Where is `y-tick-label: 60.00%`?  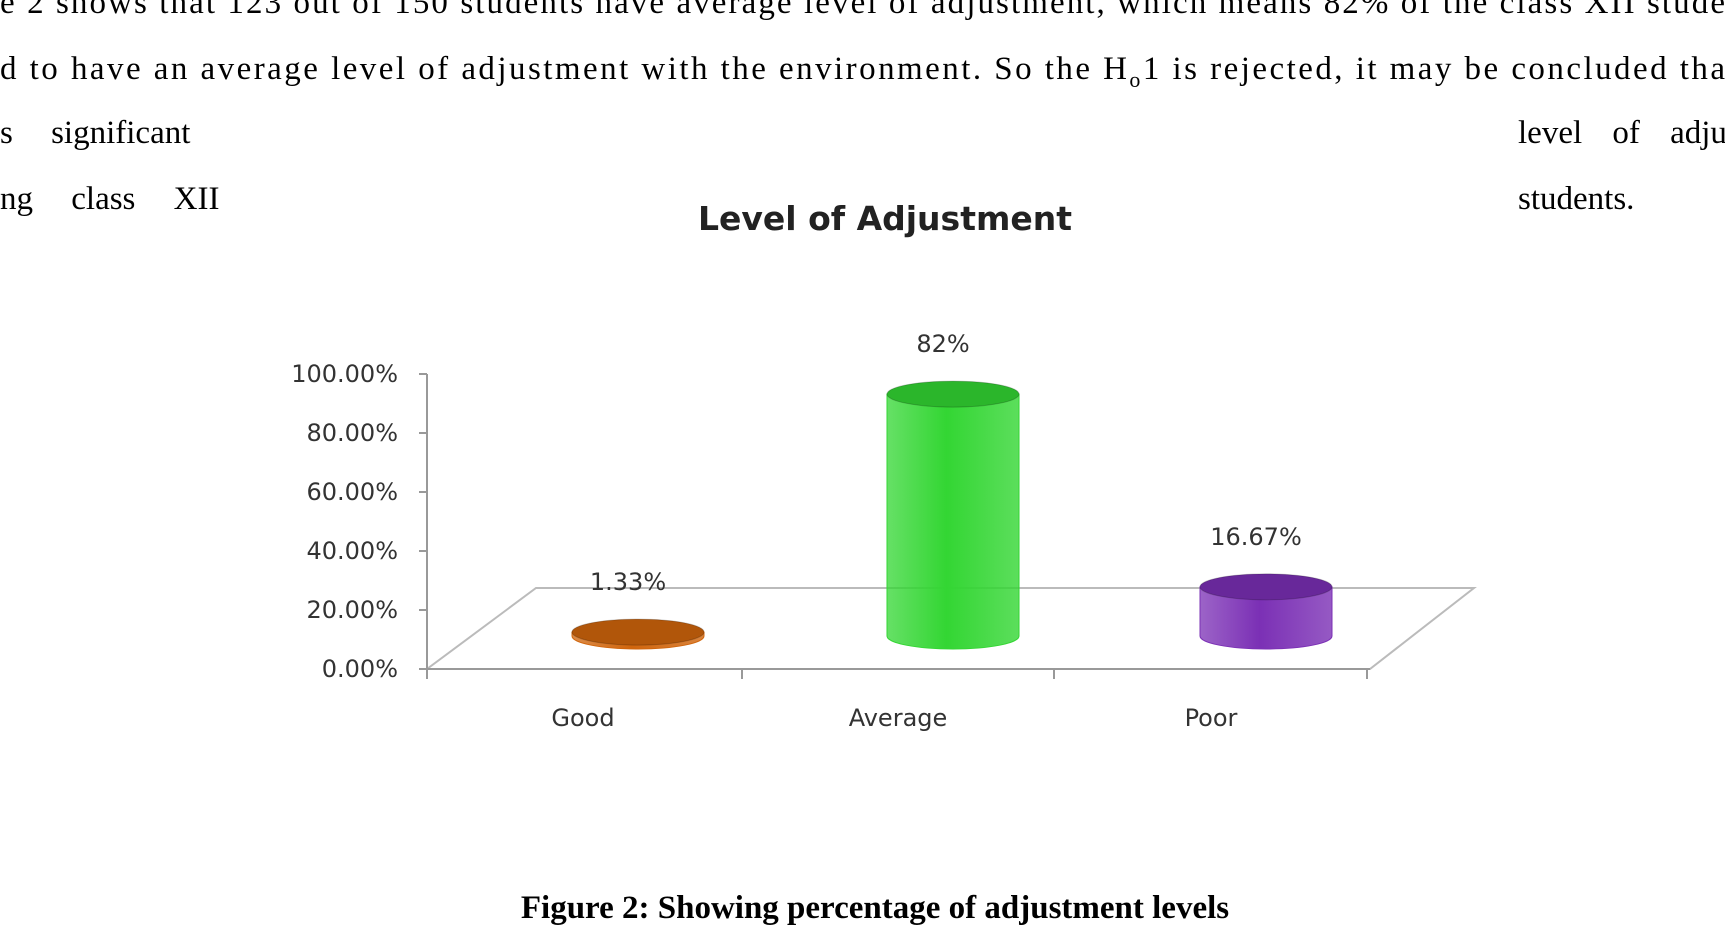
y-tick-label: 60.00% is located at coordinates (352, 492).